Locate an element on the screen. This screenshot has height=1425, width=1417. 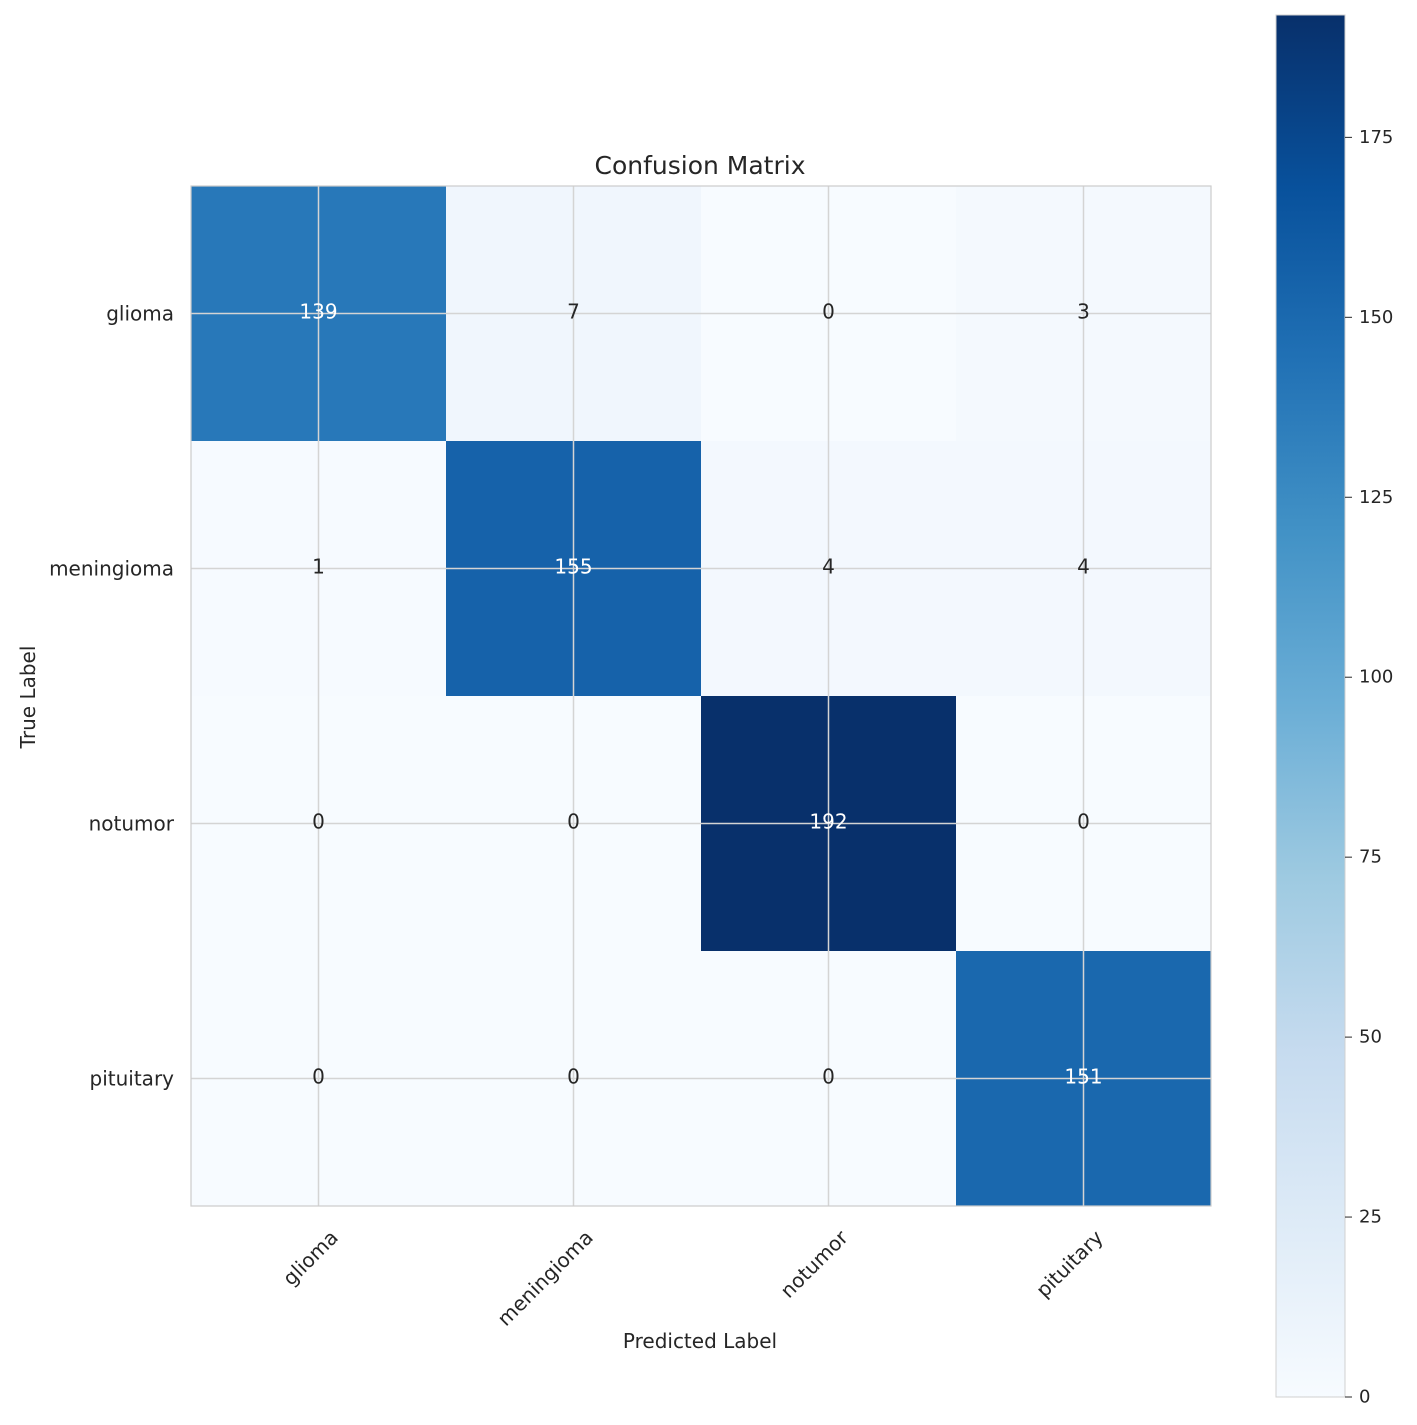
x-tick-label: meningioma is located at coordinates (544, 1277).